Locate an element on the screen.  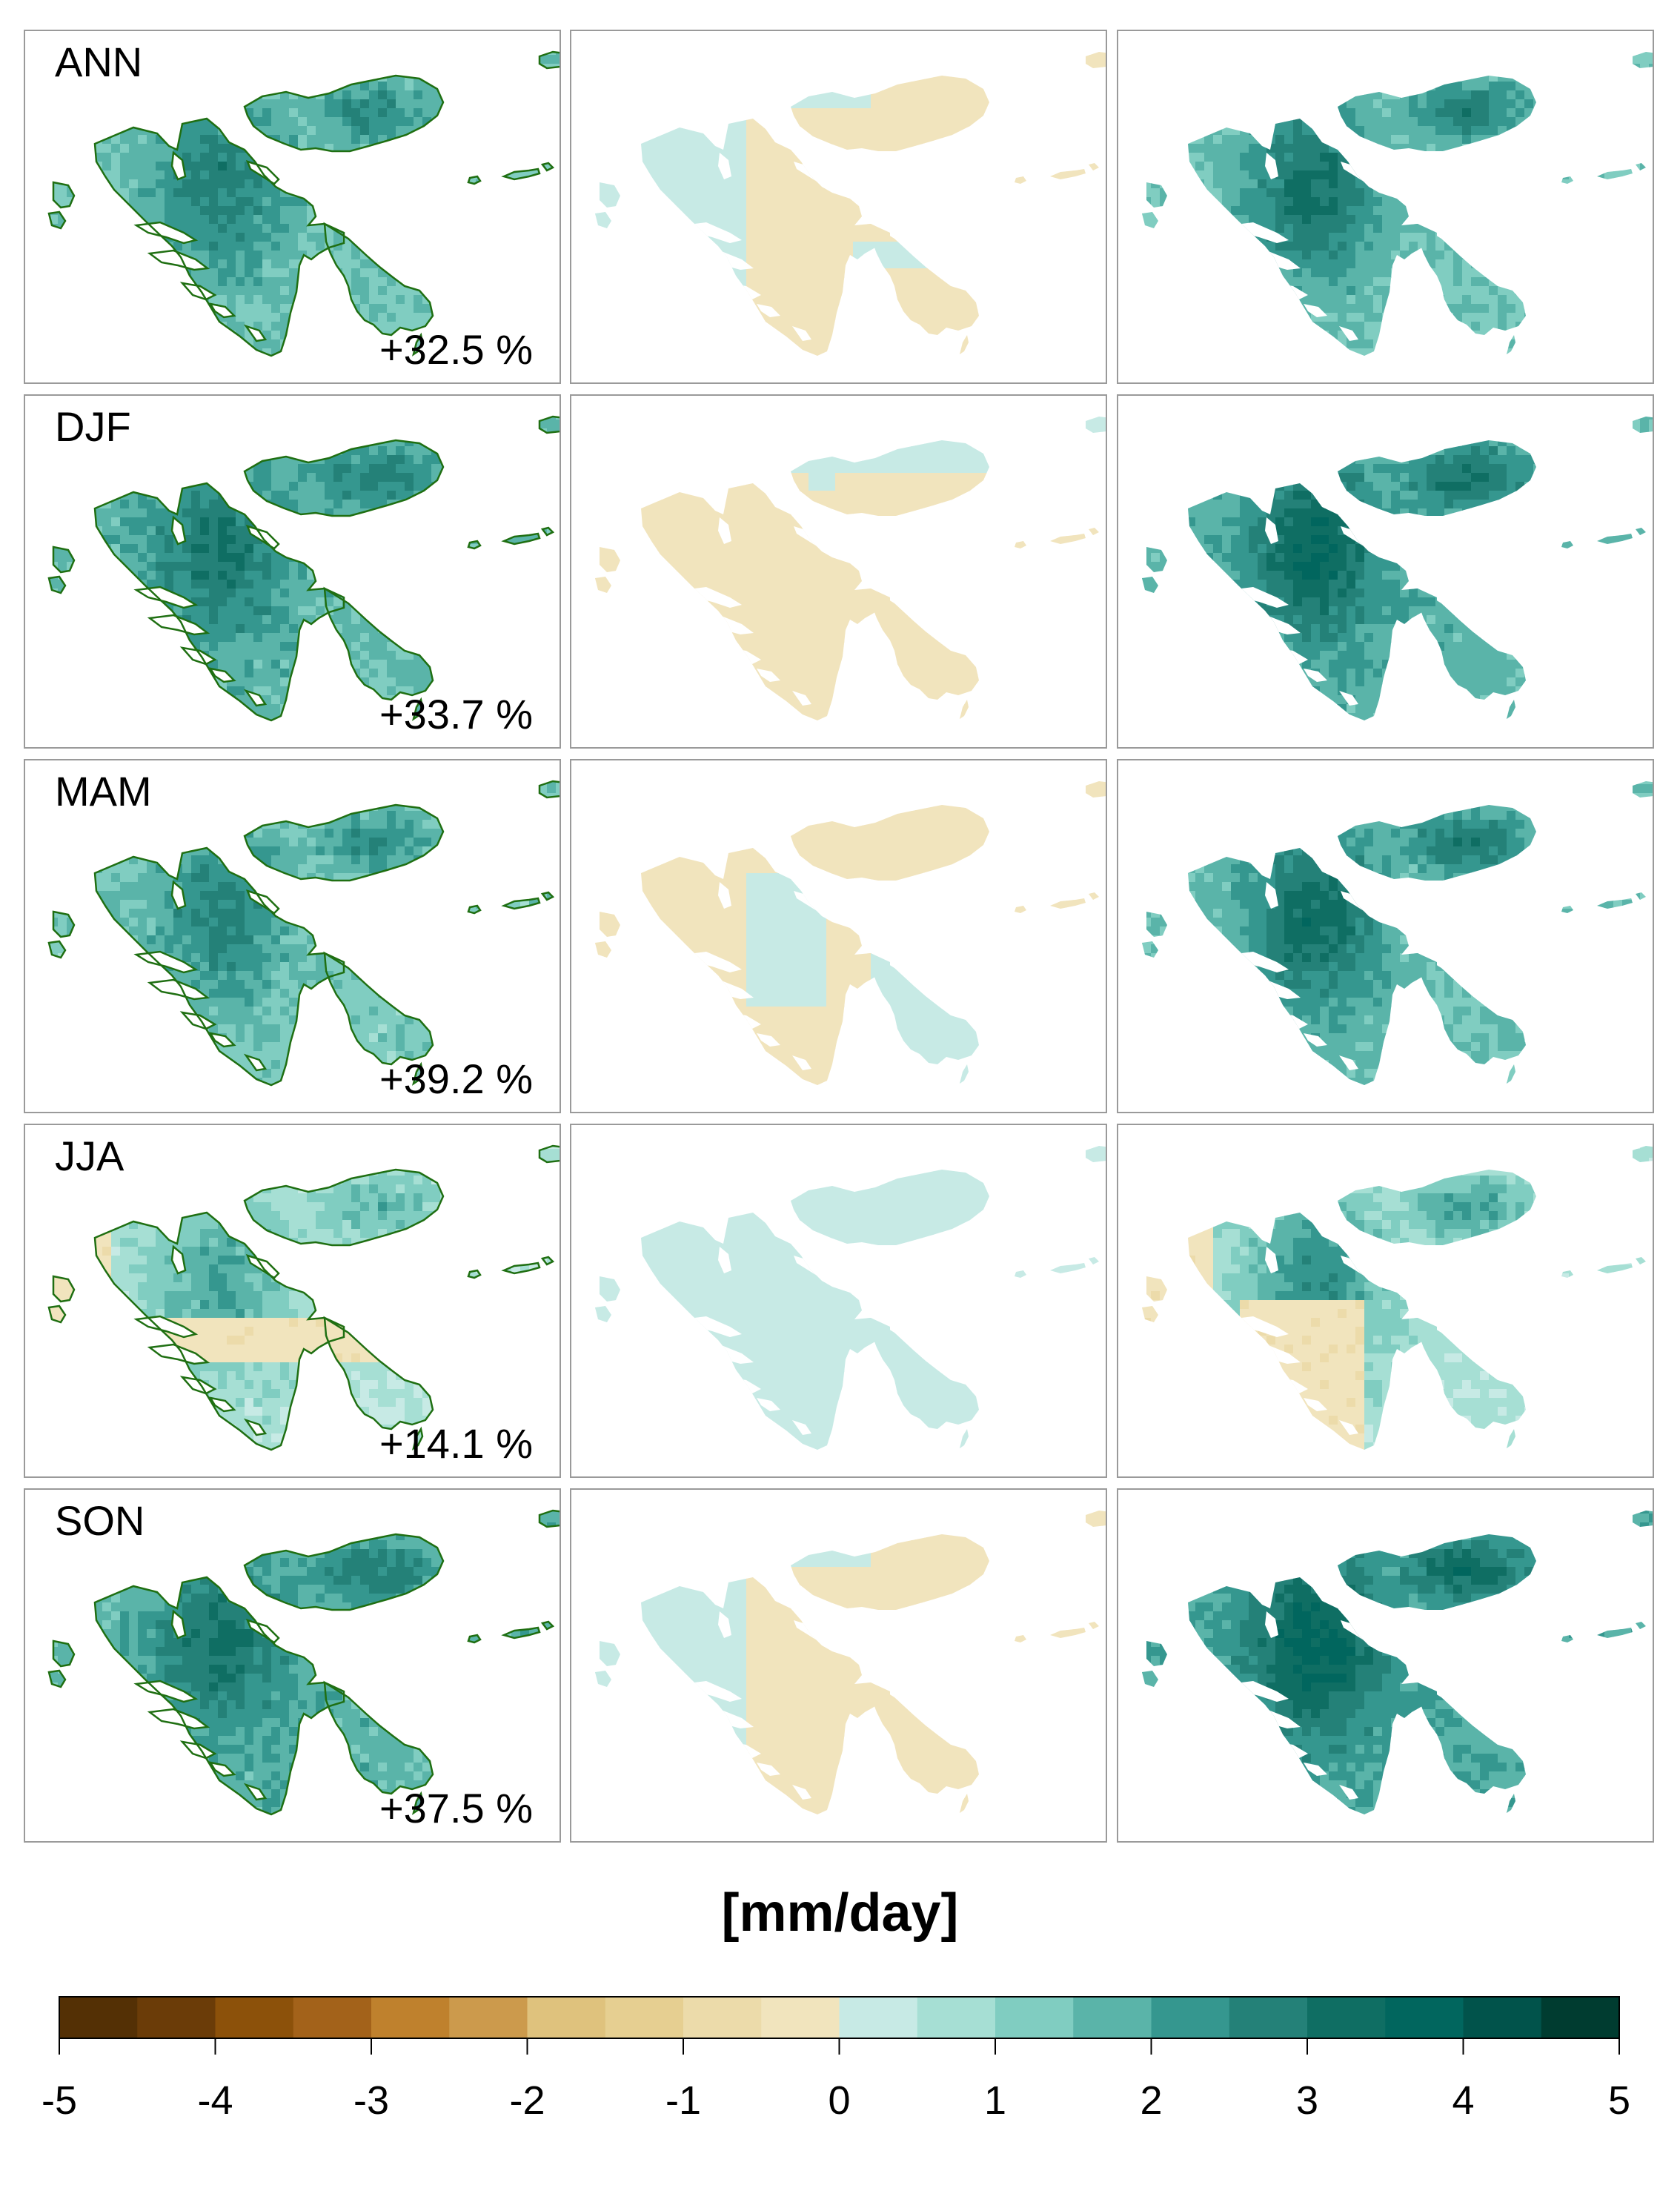
map-panel-djf-1: DJF +33.7 % is located at coordinates (292, 571).